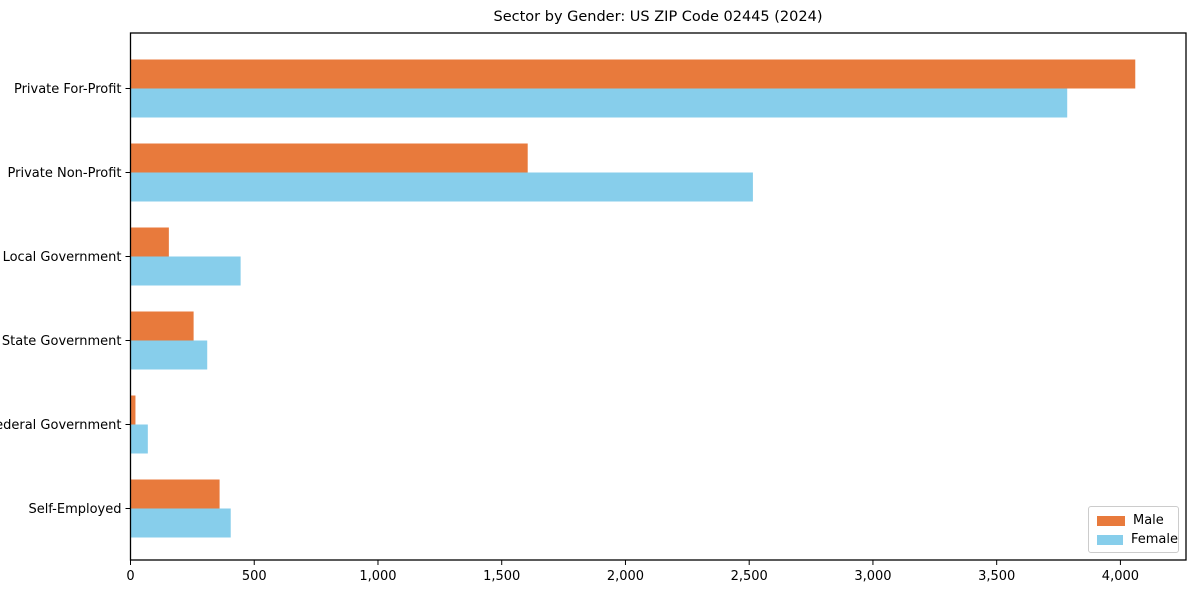  I want to click on legend-label-female: Female, so click(1154, 539).